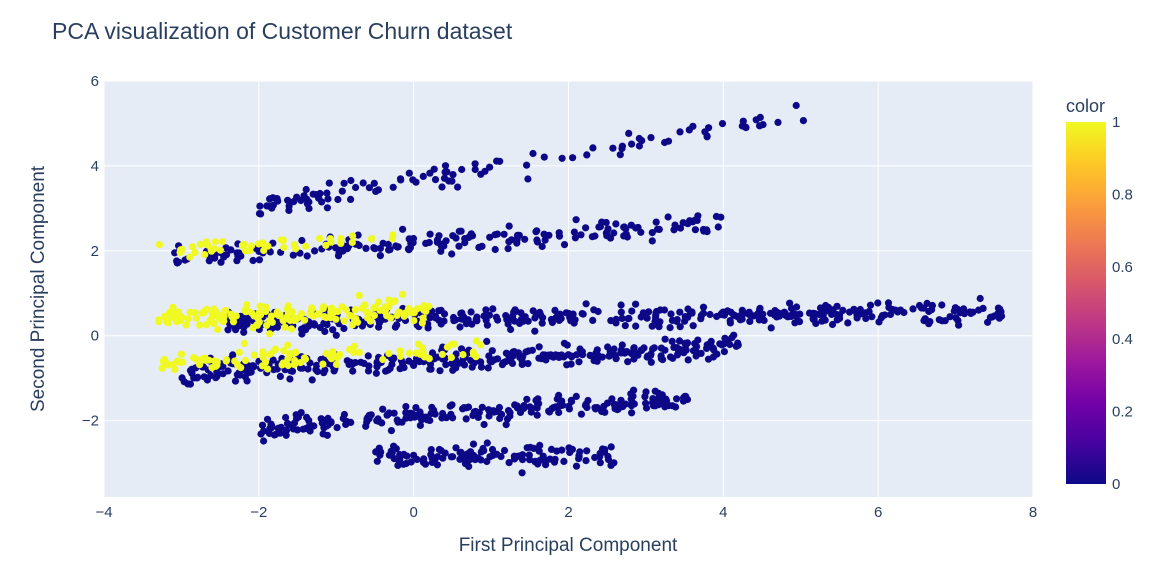 The width and height of the screenshot is (1155, 575). Describe the element at coordinates (38, 288) in the screenshot. I see `y-axis-title: Second Principal Component` at that location.